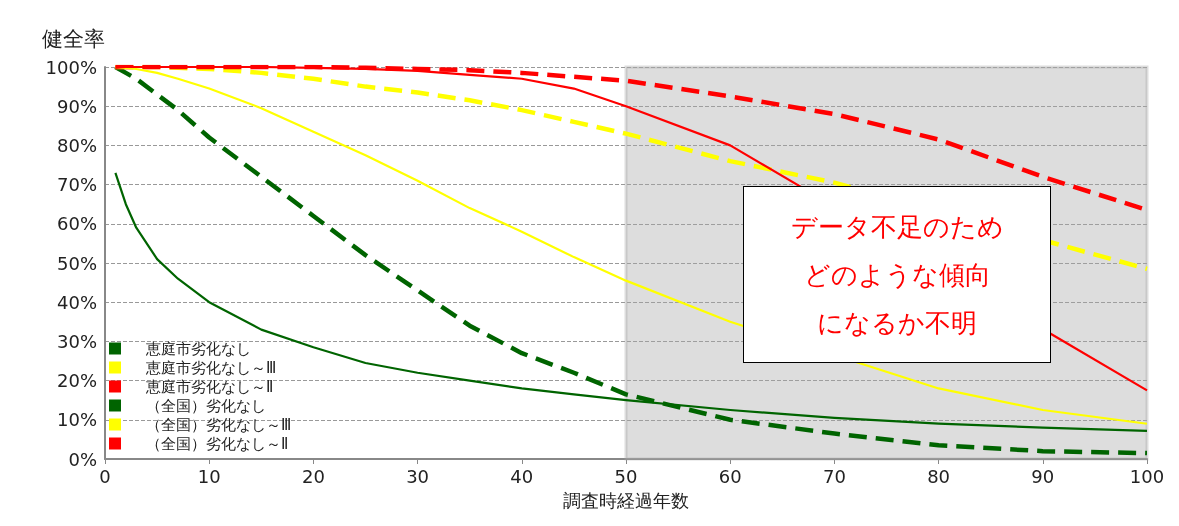  I want to click on y-tick-label: 60%, so click(76, 224).